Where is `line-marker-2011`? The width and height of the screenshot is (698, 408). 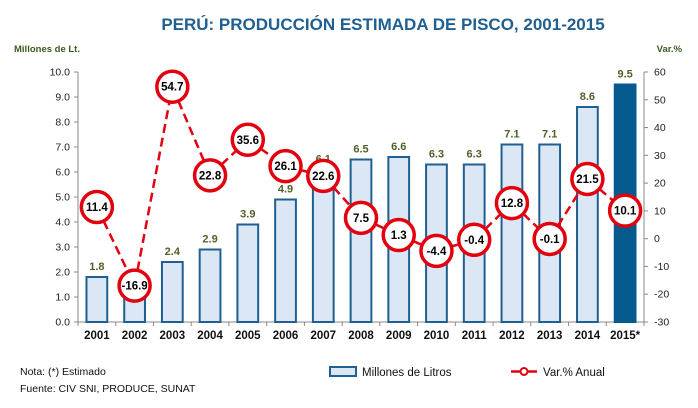 line-marker-2011 is located at coordinates (474, 240).